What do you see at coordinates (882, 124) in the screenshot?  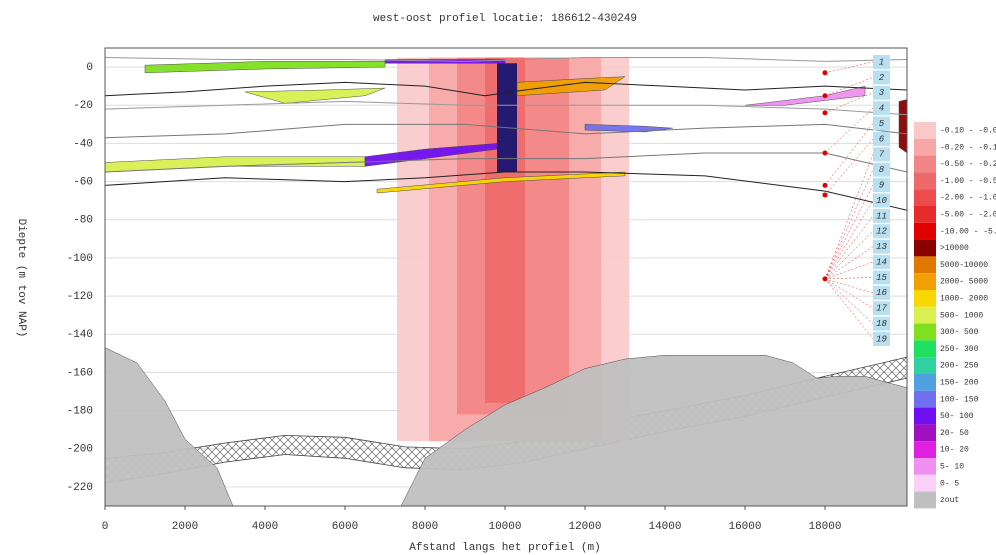 I see `layer-label: 5` at bounding box center [882, 124].